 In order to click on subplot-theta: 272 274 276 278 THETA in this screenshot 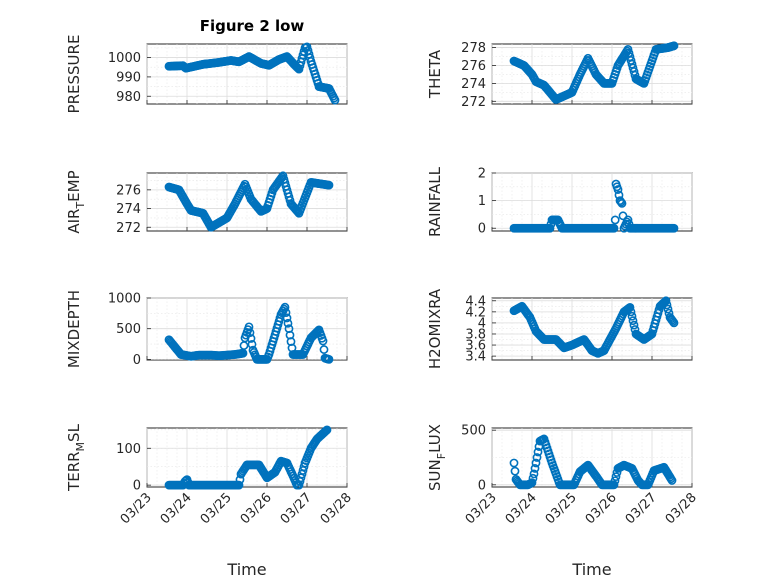, I will do `click(559, 75)`.